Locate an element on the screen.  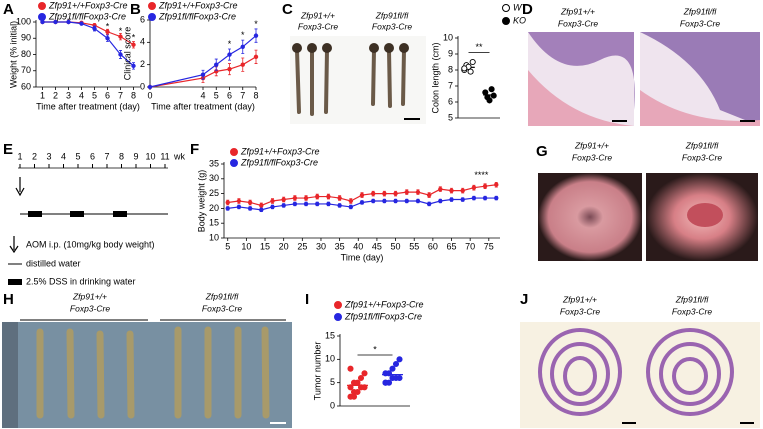
x-axis-label: Time (day) is located at coordinates (362, 257).